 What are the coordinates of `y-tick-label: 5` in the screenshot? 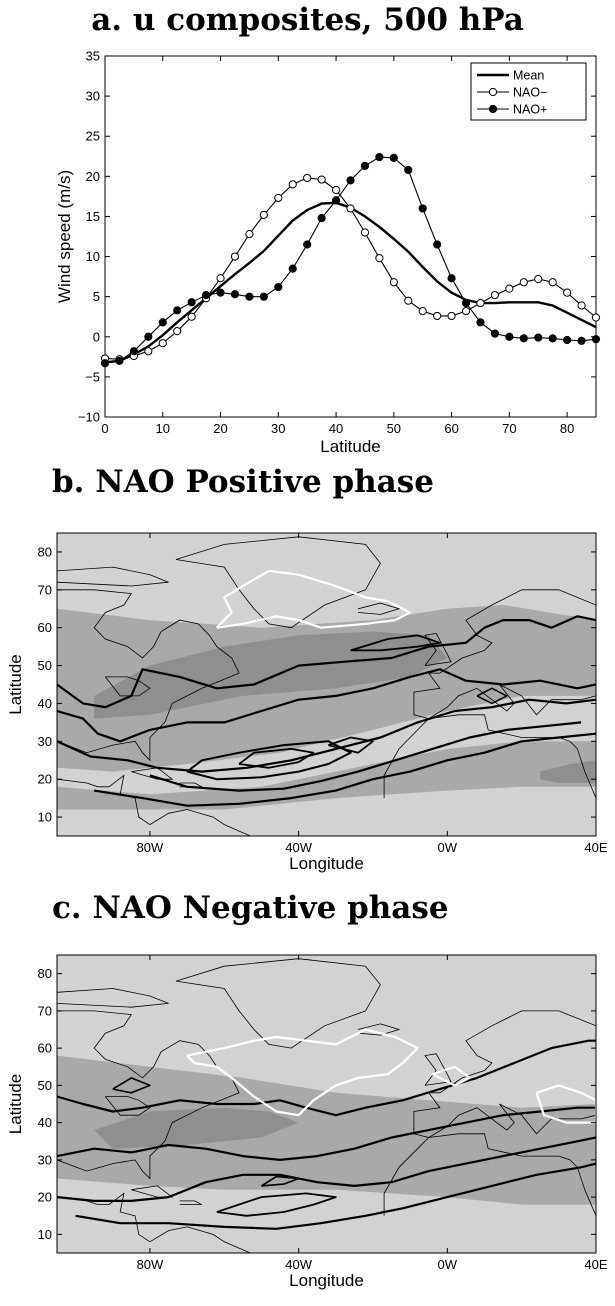 It's located at (96, 296).